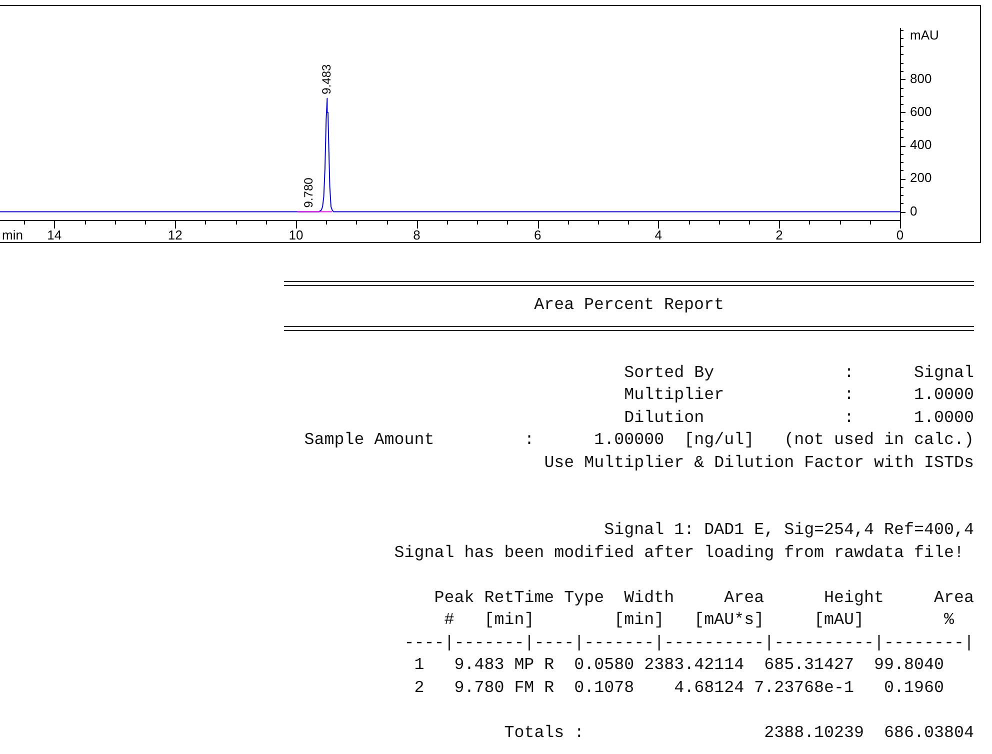  What do you see at coordinates (921, 111) in the screenshot?
I see `y-tick-label: 600` at bounding box center [921, 111].